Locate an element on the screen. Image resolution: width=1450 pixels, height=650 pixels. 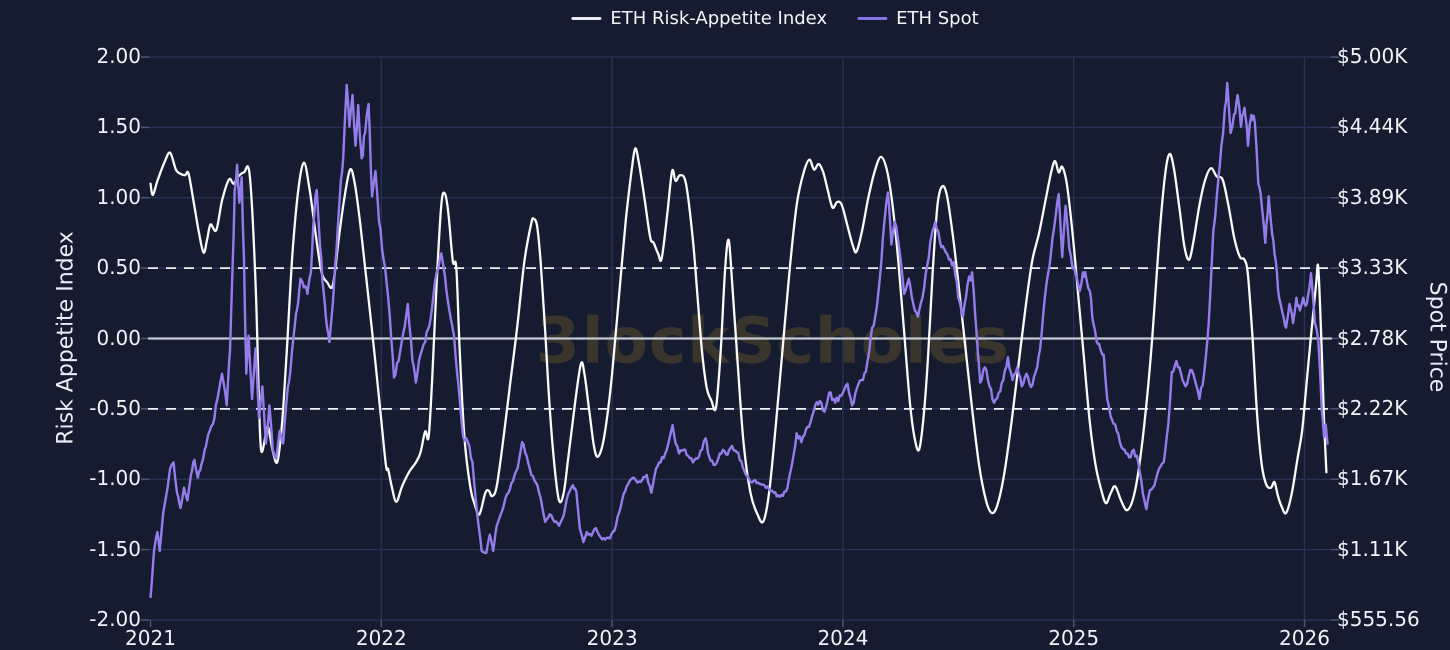
left-axis-tick-label: -1.00 is located at coordinates (115, 478).